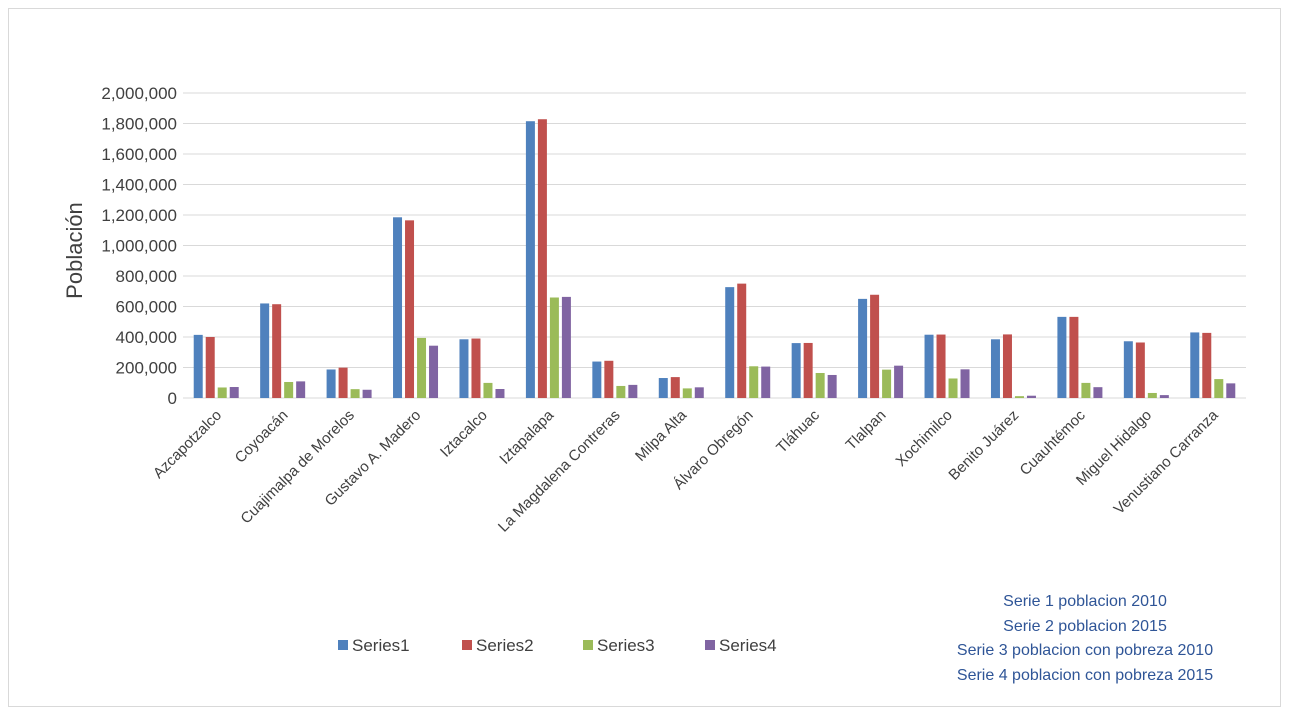  What do you see at coordinates (748, 645) in the screenshot?
I see `legend-label: Series4` at bounding box center [748, 645].